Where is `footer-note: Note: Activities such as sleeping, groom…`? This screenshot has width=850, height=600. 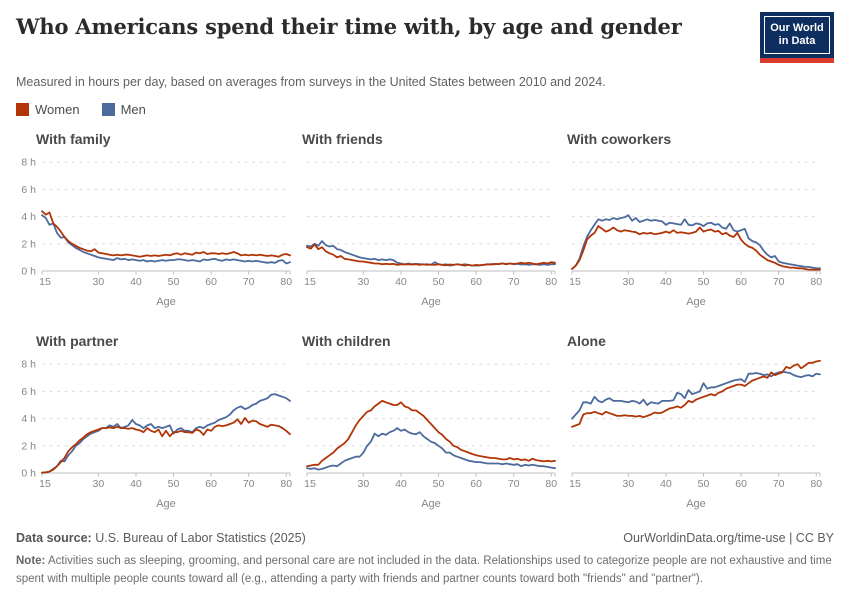 footer-note: Note: Activities such as sleeping, groom… is located at coordinates (425, 570).